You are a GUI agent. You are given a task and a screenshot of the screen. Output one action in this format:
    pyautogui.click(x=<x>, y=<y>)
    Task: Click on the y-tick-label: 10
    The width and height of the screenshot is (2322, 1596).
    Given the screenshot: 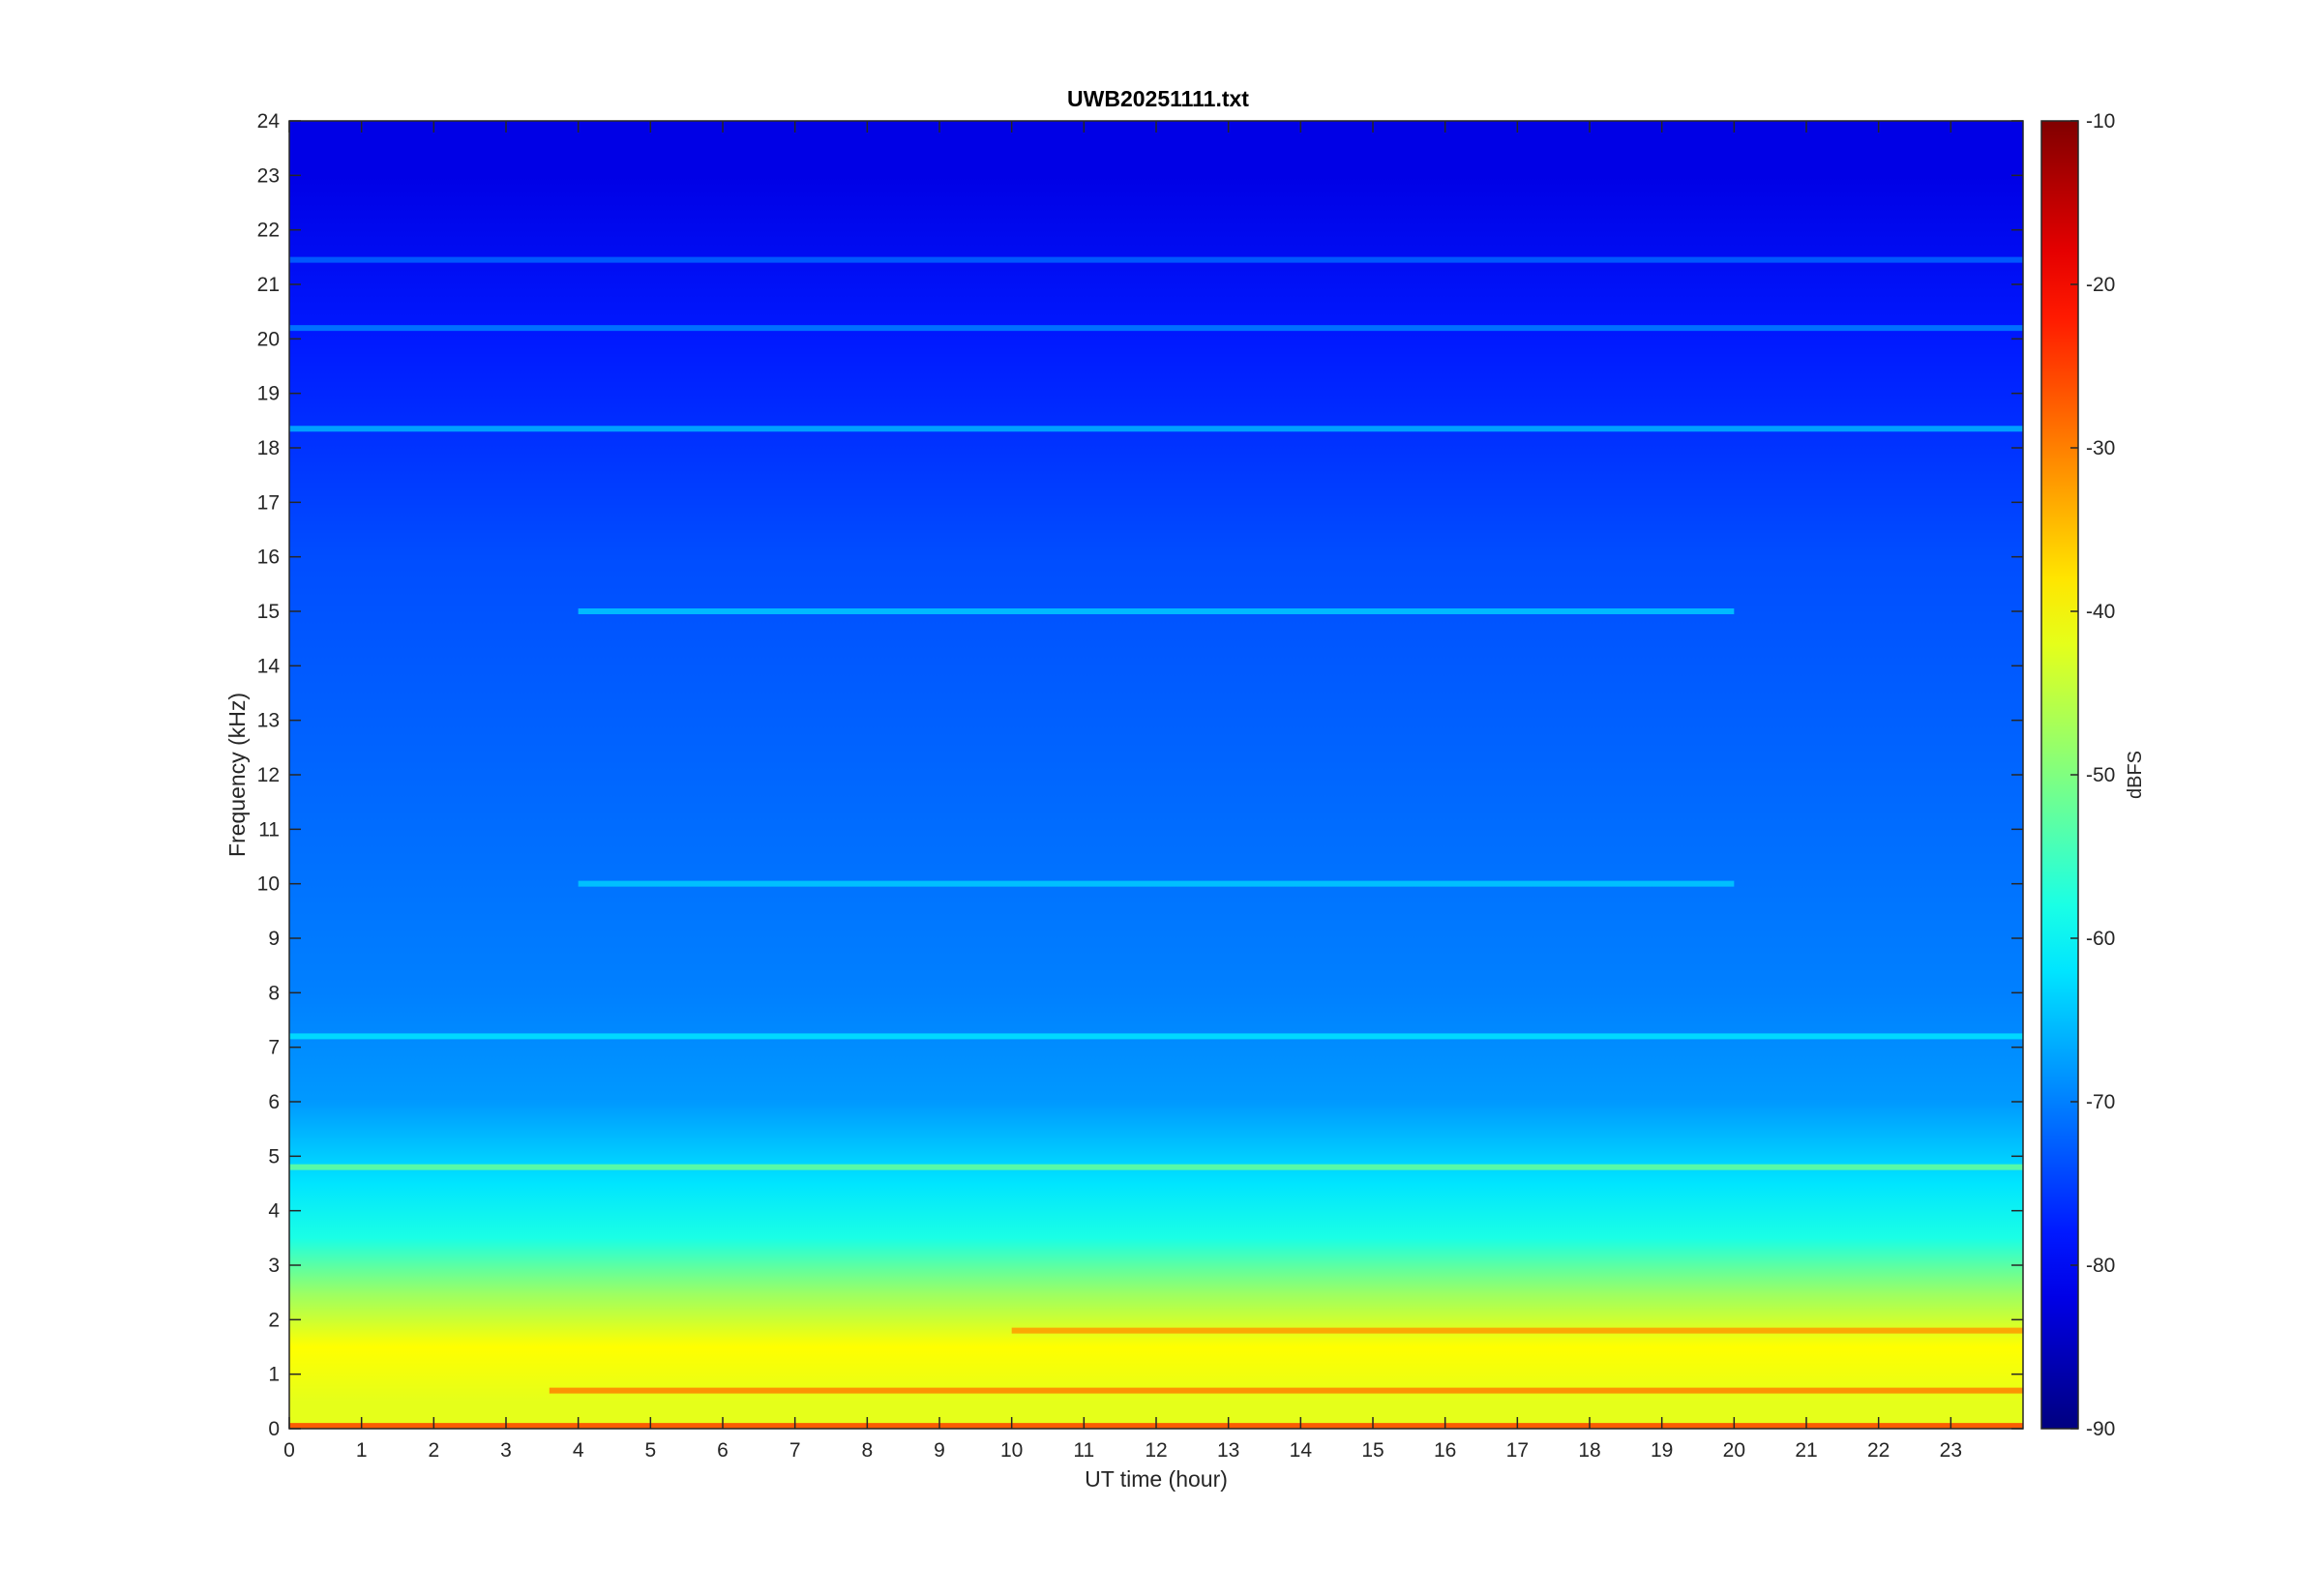 What is the action you would take?
    pyautogui.click(x=268, y=884)
    